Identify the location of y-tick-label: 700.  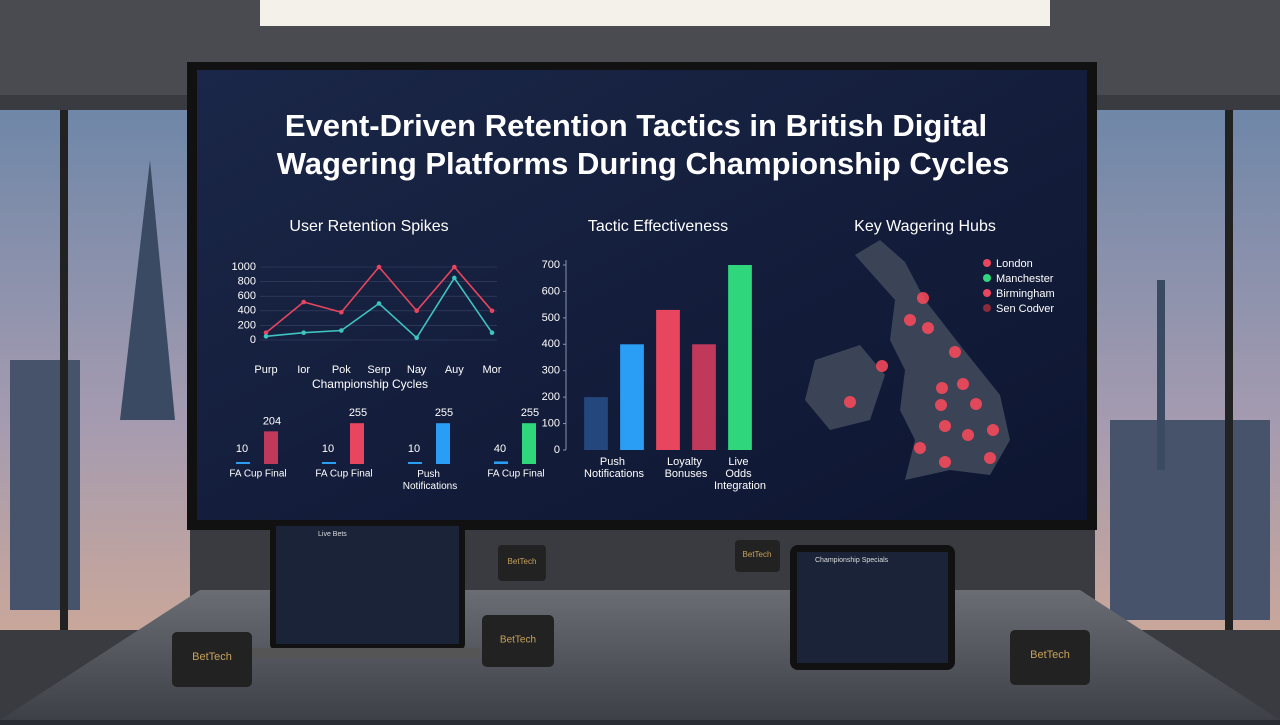
(551, 265).